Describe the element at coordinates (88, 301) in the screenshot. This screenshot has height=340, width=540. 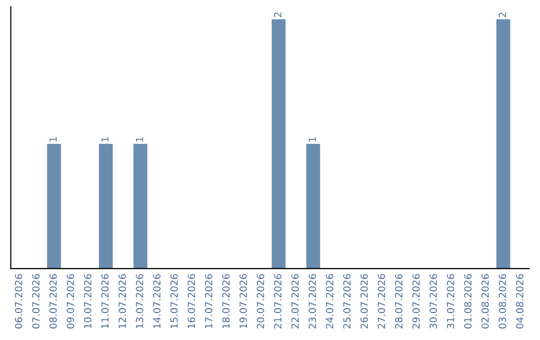
I see `x-tick-label: 10.07.2026` at that location.